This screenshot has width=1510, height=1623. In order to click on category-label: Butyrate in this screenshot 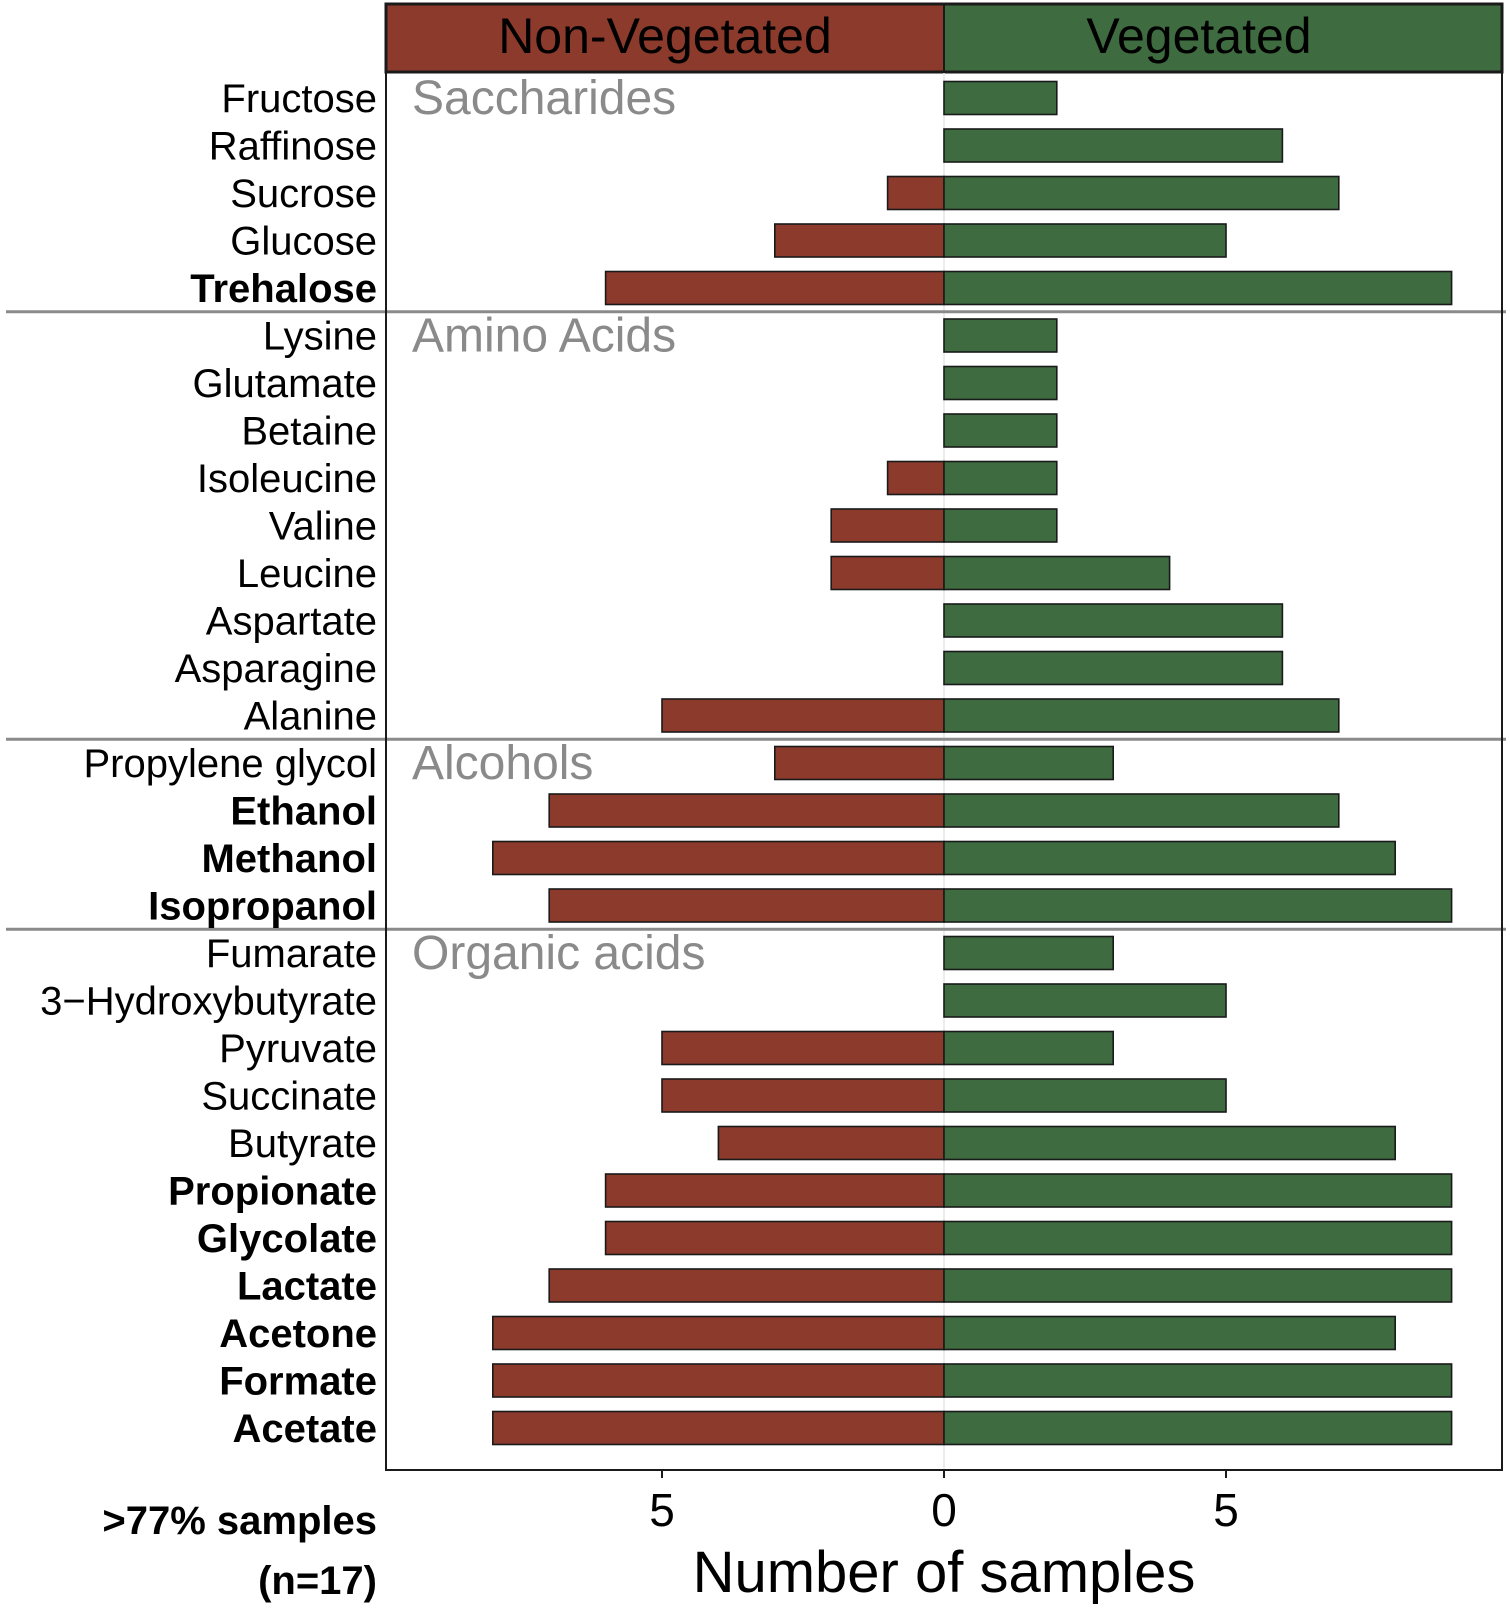, I will do `click(302, 1144)`.